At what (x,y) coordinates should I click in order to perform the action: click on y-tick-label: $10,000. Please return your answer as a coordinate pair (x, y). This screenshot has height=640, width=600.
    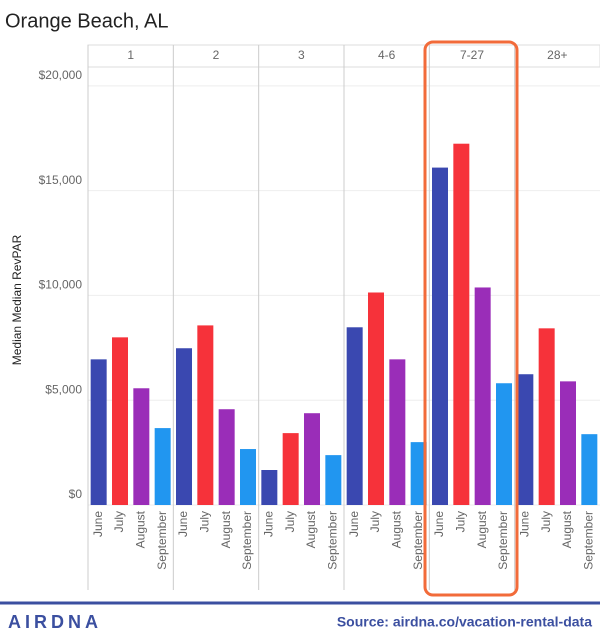
    Looking at the image, I should click on (61, 285).